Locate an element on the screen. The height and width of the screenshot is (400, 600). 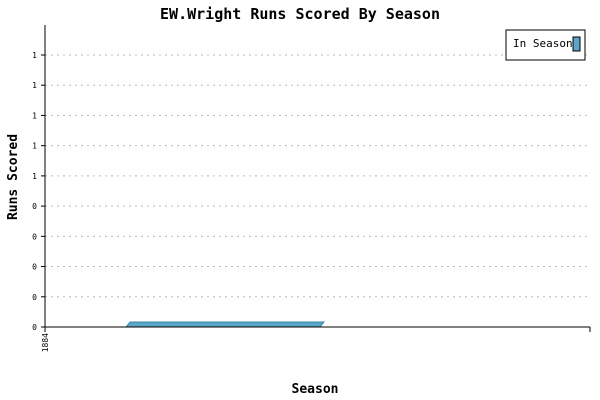
legend-box is located at coordinates (545, 45).